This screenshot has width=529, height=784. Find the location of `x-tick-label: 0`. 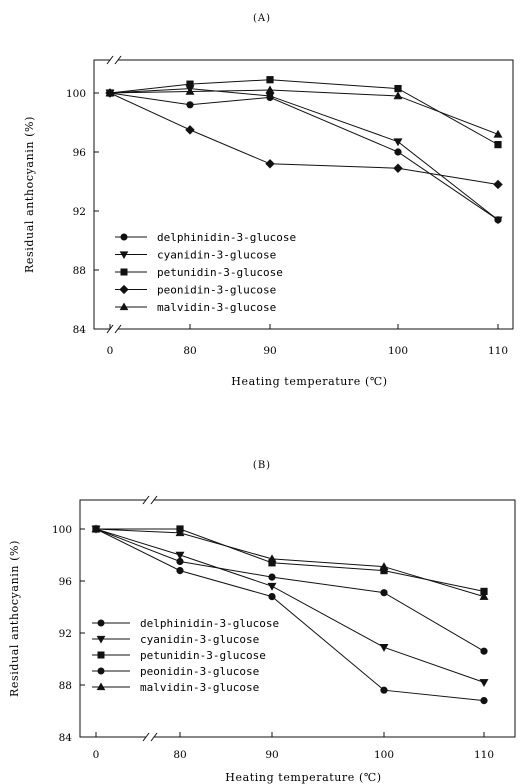

x-tick-label: 0 is located at coordinates (110, 351).